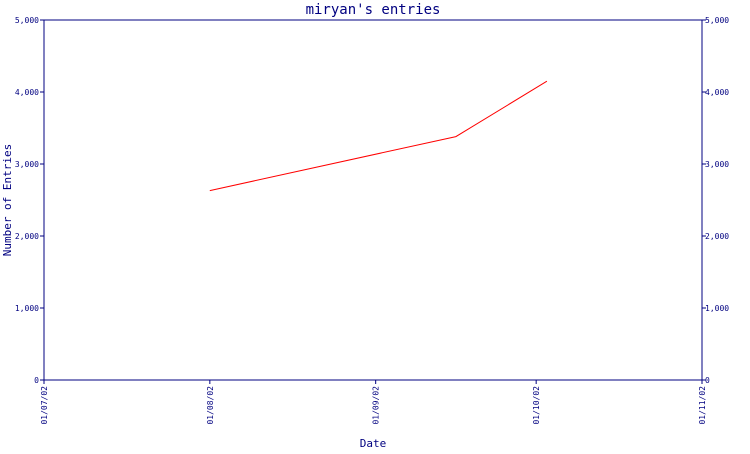 The image size is (750, 454). I want to click on series-line, so click(378, 136).